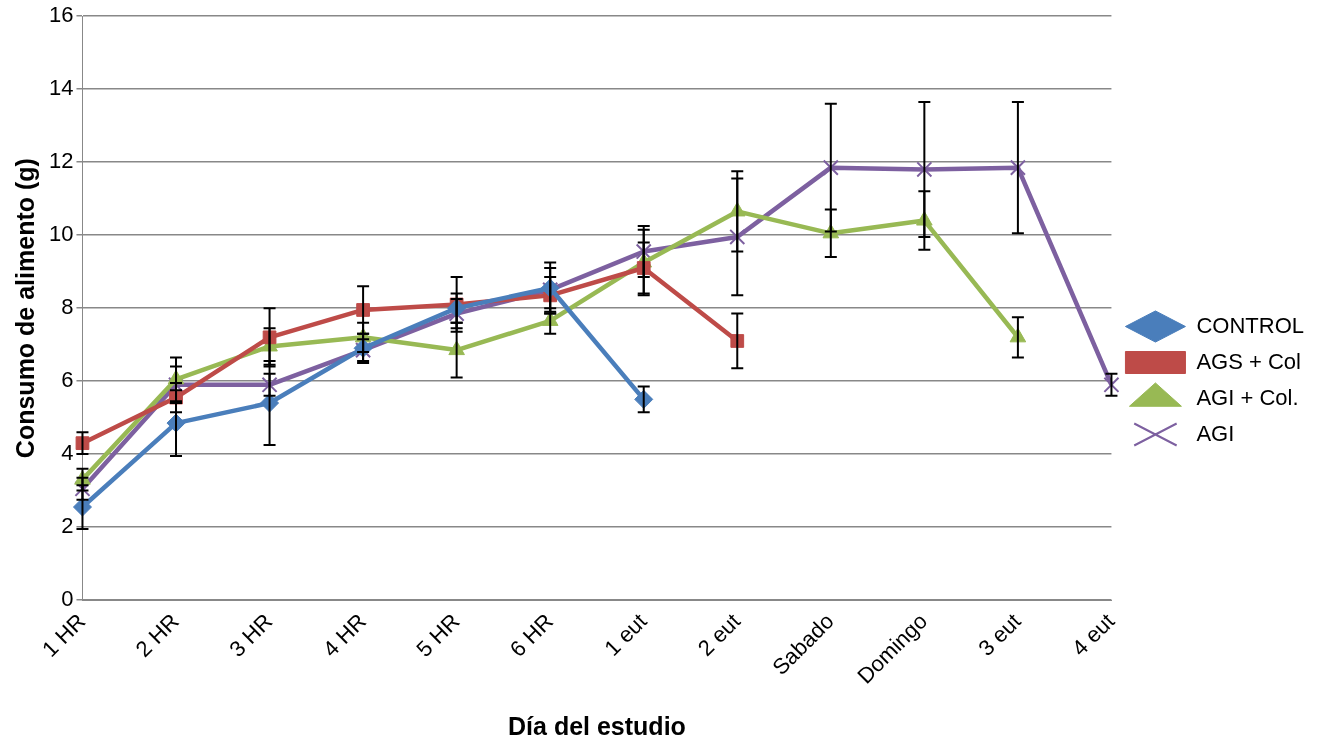 This screenshot has width=1324, height=755. What do you see at coordinates (344, 635) in the screenshot?
I see `x-tick-label: 4 HR` at bounding box center [344, 635].